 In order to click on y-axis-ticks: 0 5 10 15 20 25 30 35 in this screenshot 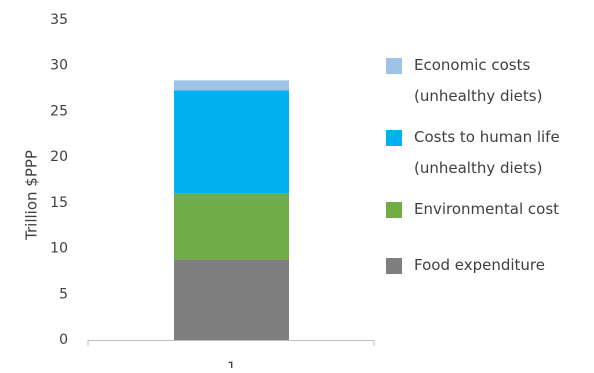, I will do `click(59, 180)`.